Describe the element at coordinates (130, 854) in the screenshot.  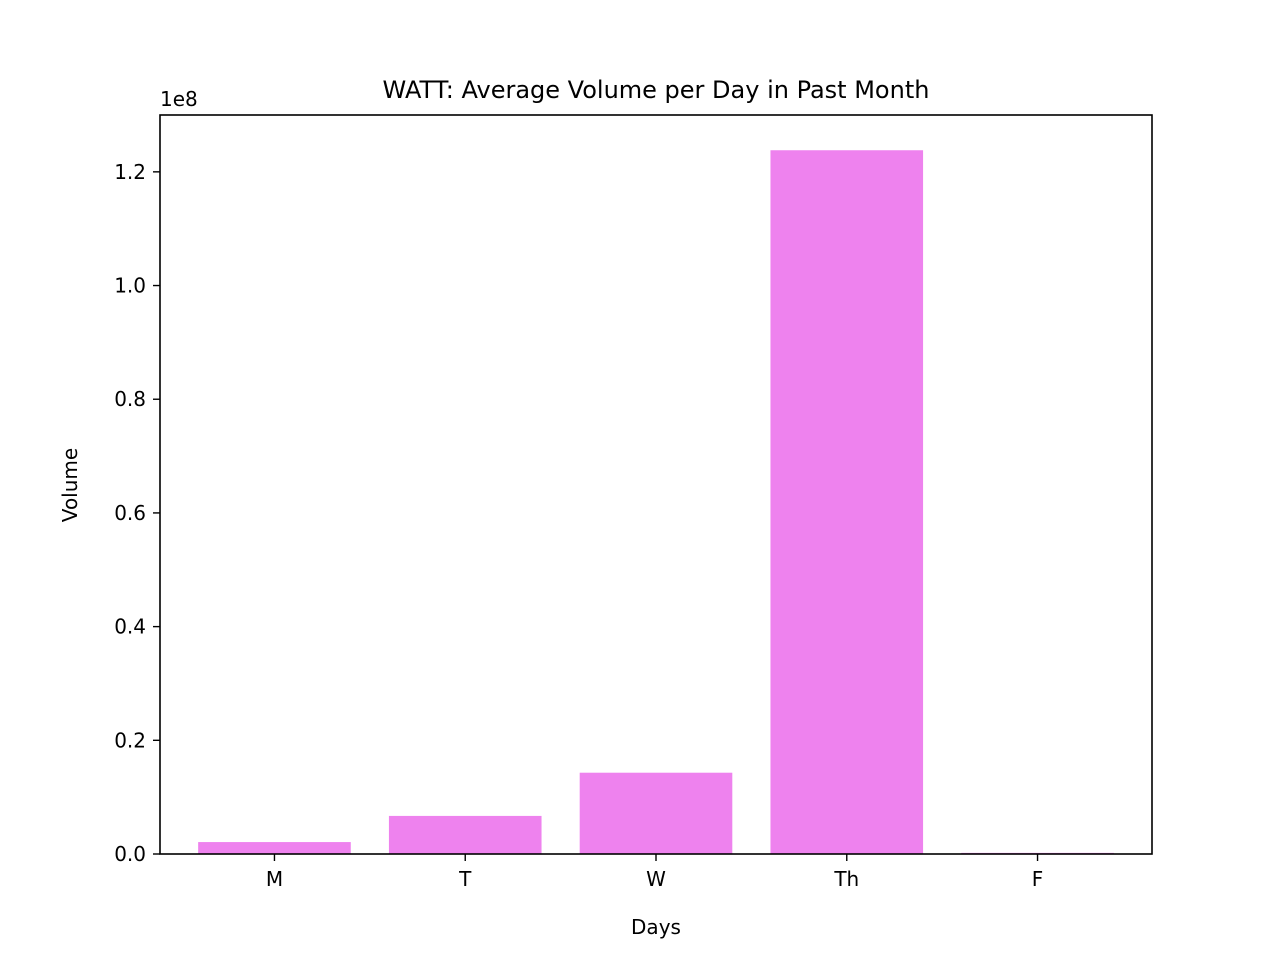
I see `y-tick-label: 0.0` at that location.